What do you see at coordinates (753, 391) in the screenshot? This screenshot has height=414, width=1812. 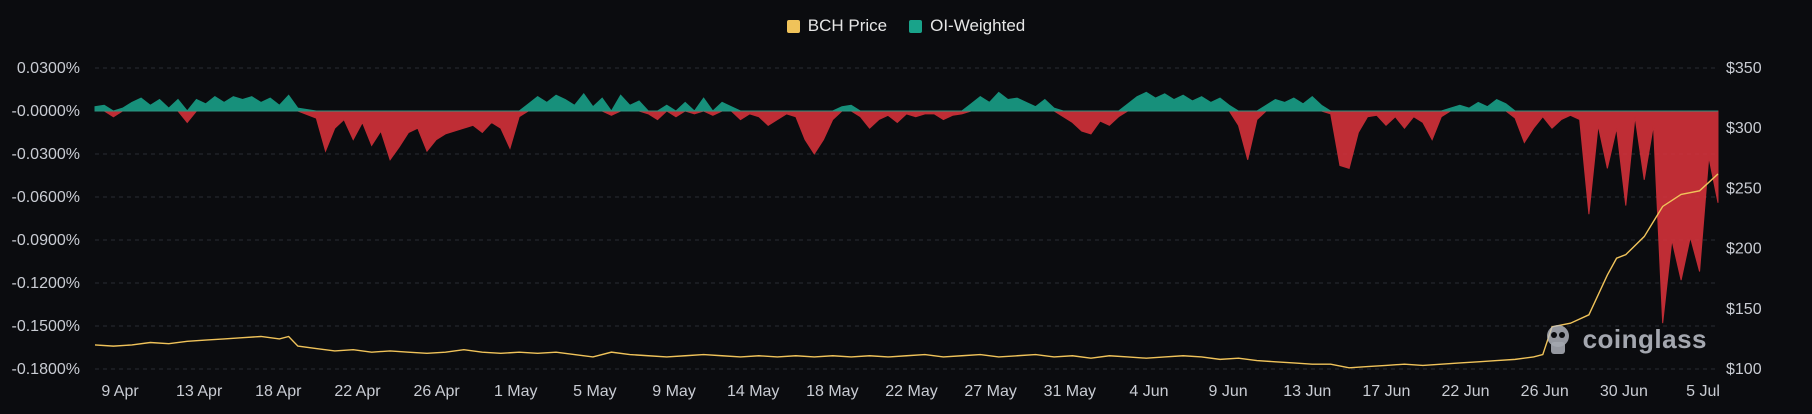 I see `x-tick-label: 14 May` at bounding box center [753, 391].